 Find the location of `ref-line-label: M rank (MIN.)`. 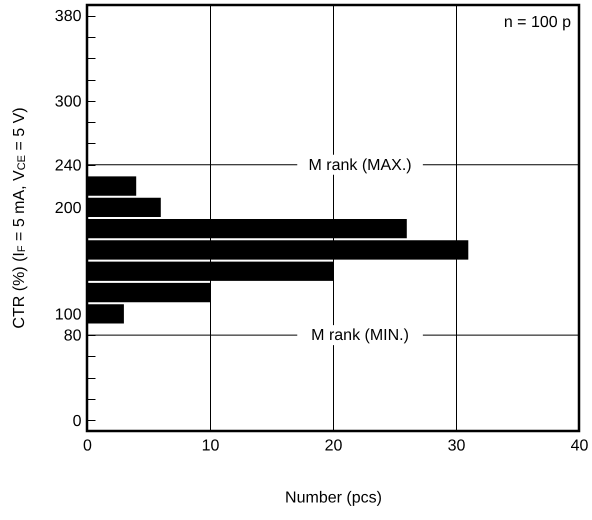

ref-line-label: M rank (MIN.) is located at coordinates (360, 335).